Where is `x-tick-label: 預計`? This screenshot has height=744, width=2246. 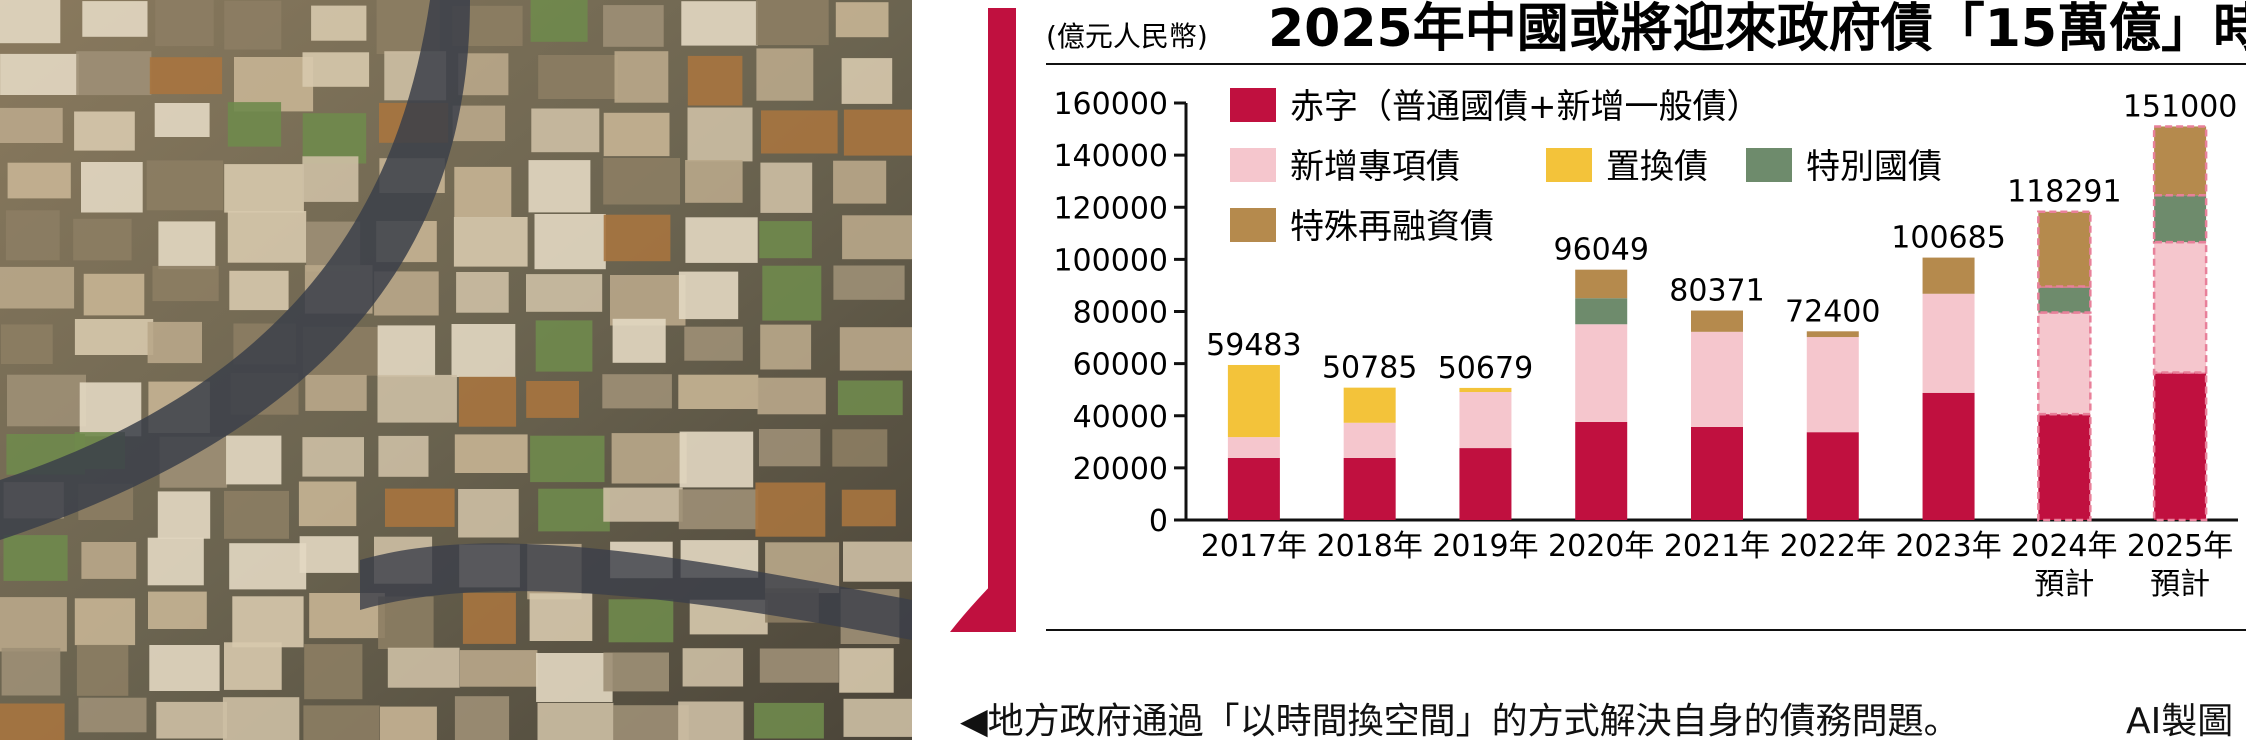
x-tick-label: 預計 is located at coordinates (2064, 584).